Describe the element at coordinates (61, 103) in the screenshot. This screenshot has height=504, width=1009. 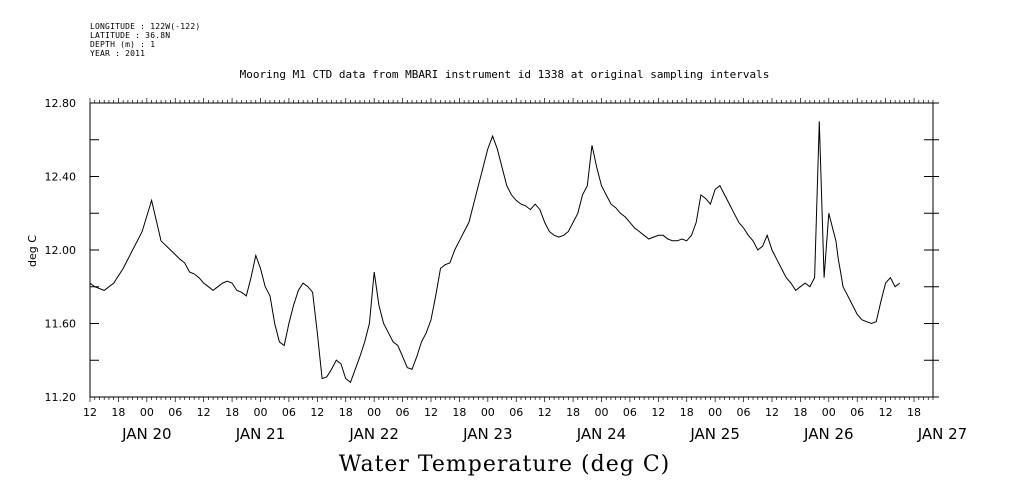
I see `y-tick-label: 12.80` at that location.